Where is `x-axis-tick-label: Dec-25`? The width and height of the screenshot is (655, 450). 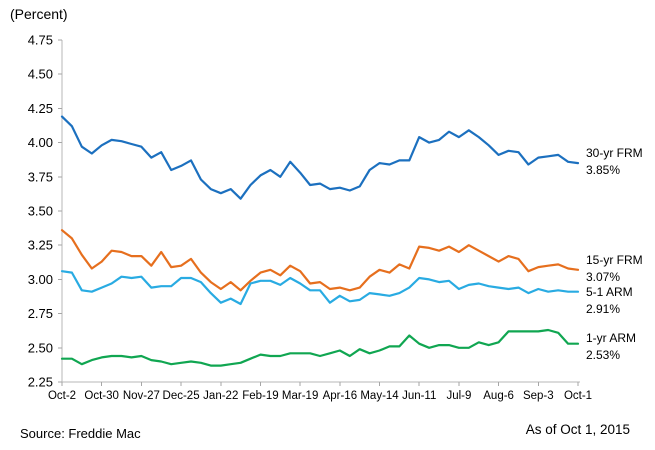 x-axis-tick-label: Dec-25 is located at coordinates (181, 396).